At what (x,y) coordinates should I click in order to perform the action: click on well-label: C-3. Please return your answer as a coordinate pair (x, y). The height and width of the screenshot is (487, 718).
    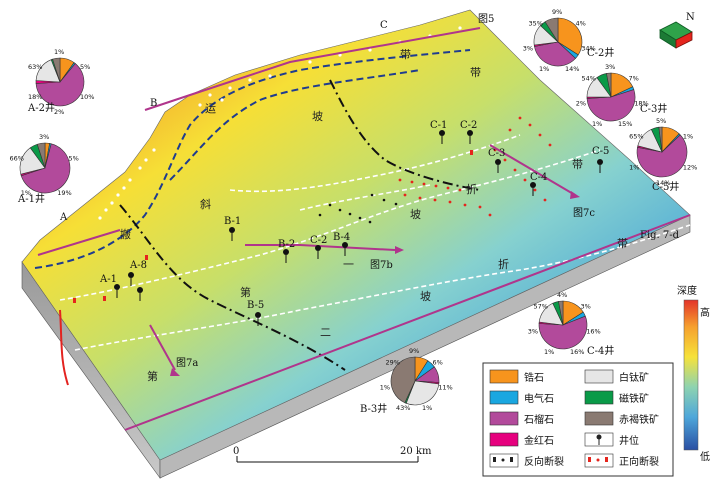
    Looking at the image, I should click on (496, 153).